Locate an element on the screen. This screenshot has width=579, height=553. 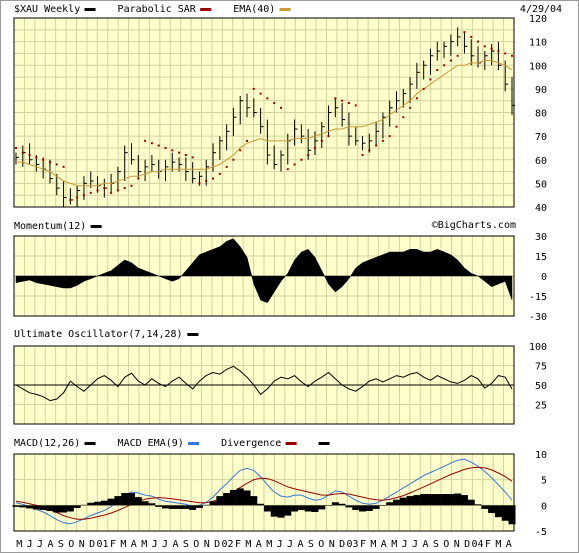
x-tick-label: 03 is located at coordinates (353, 544).